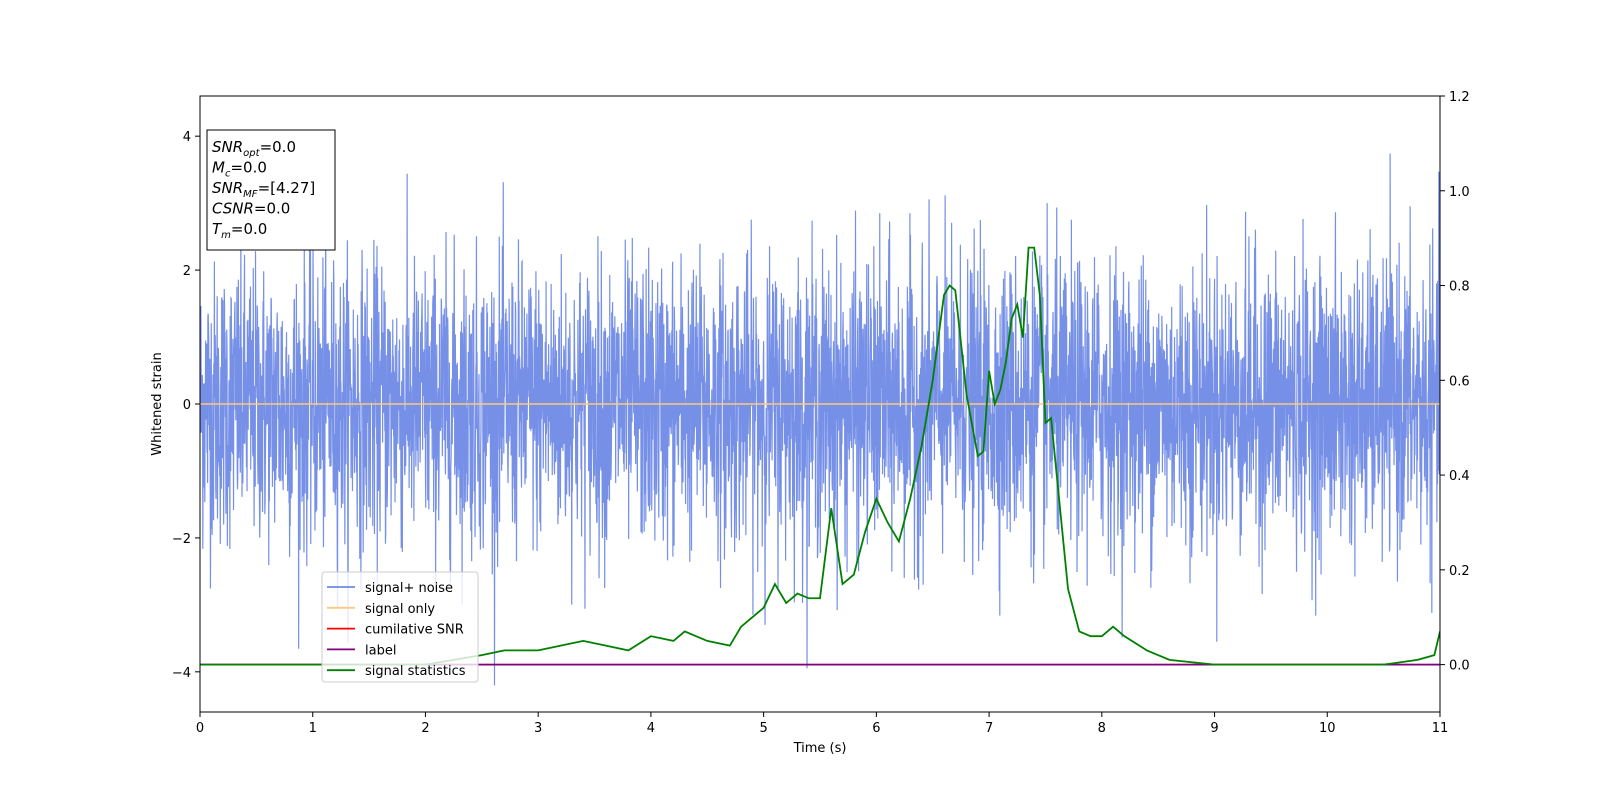  Describe the element at coordinates (187, 271) in the screenshot. I see `y-left-tick-label: 2` at that location.